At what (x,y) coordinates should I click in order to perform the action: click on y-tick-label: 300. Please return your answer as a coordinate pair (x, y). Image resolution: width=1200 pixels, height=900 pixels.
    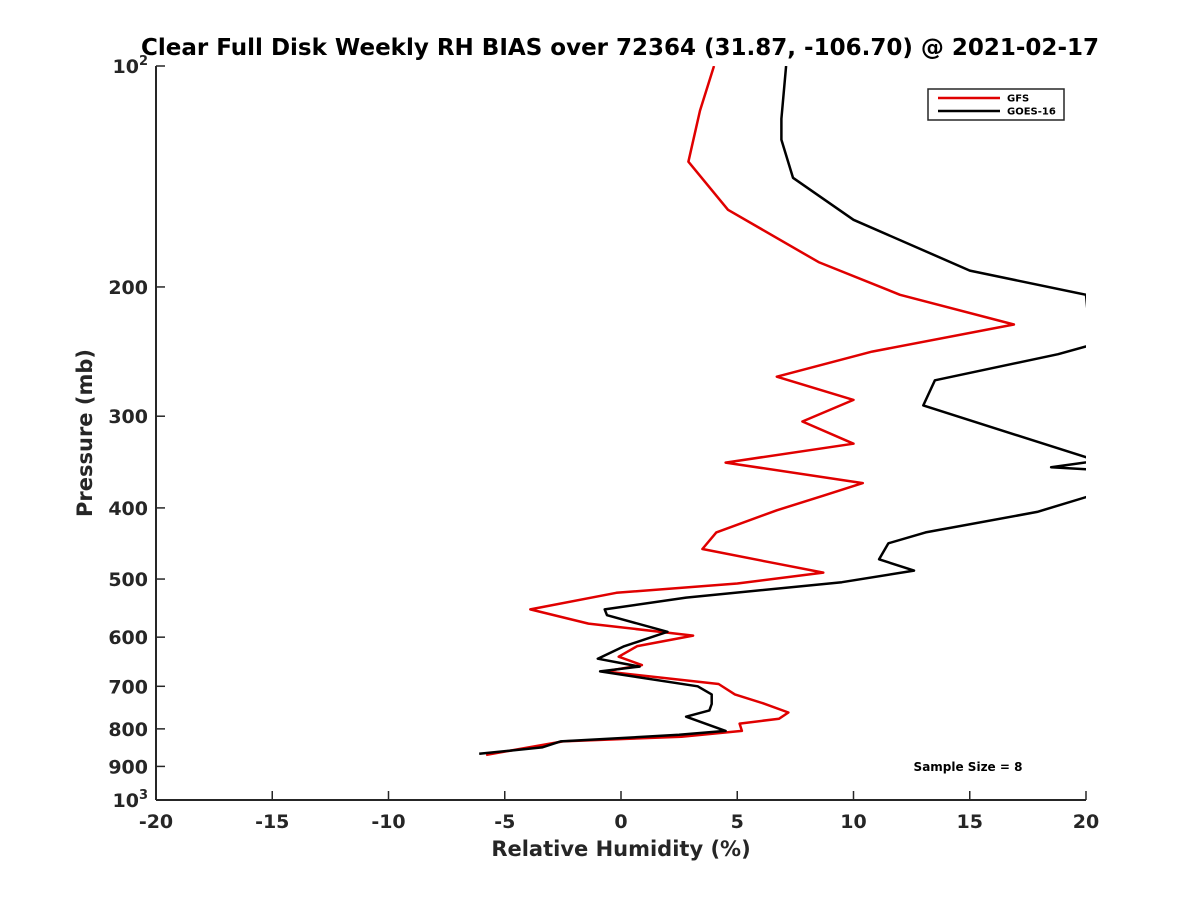
    Looking at the image, I should click on (128, 417).